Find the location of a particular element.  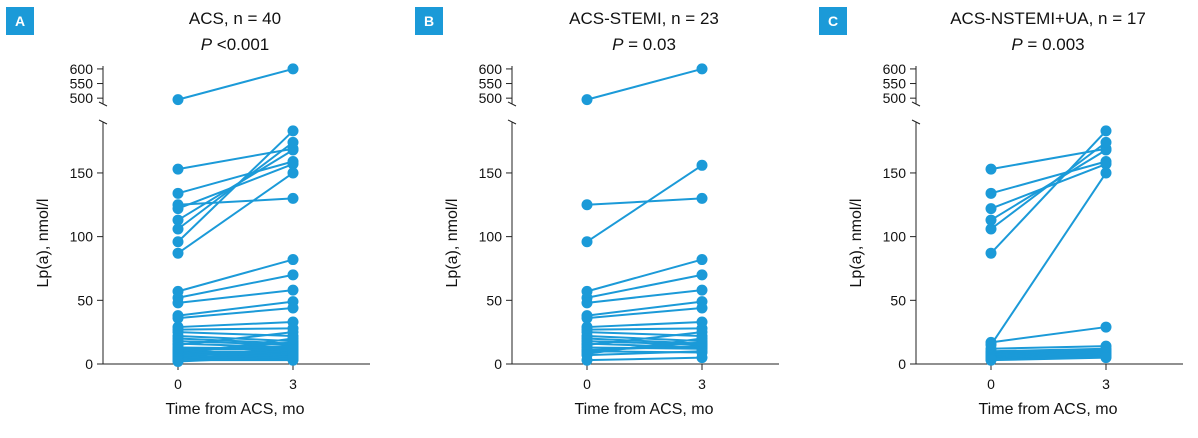

p-value: P = 0.003 is located at coordinates (1047, 44).